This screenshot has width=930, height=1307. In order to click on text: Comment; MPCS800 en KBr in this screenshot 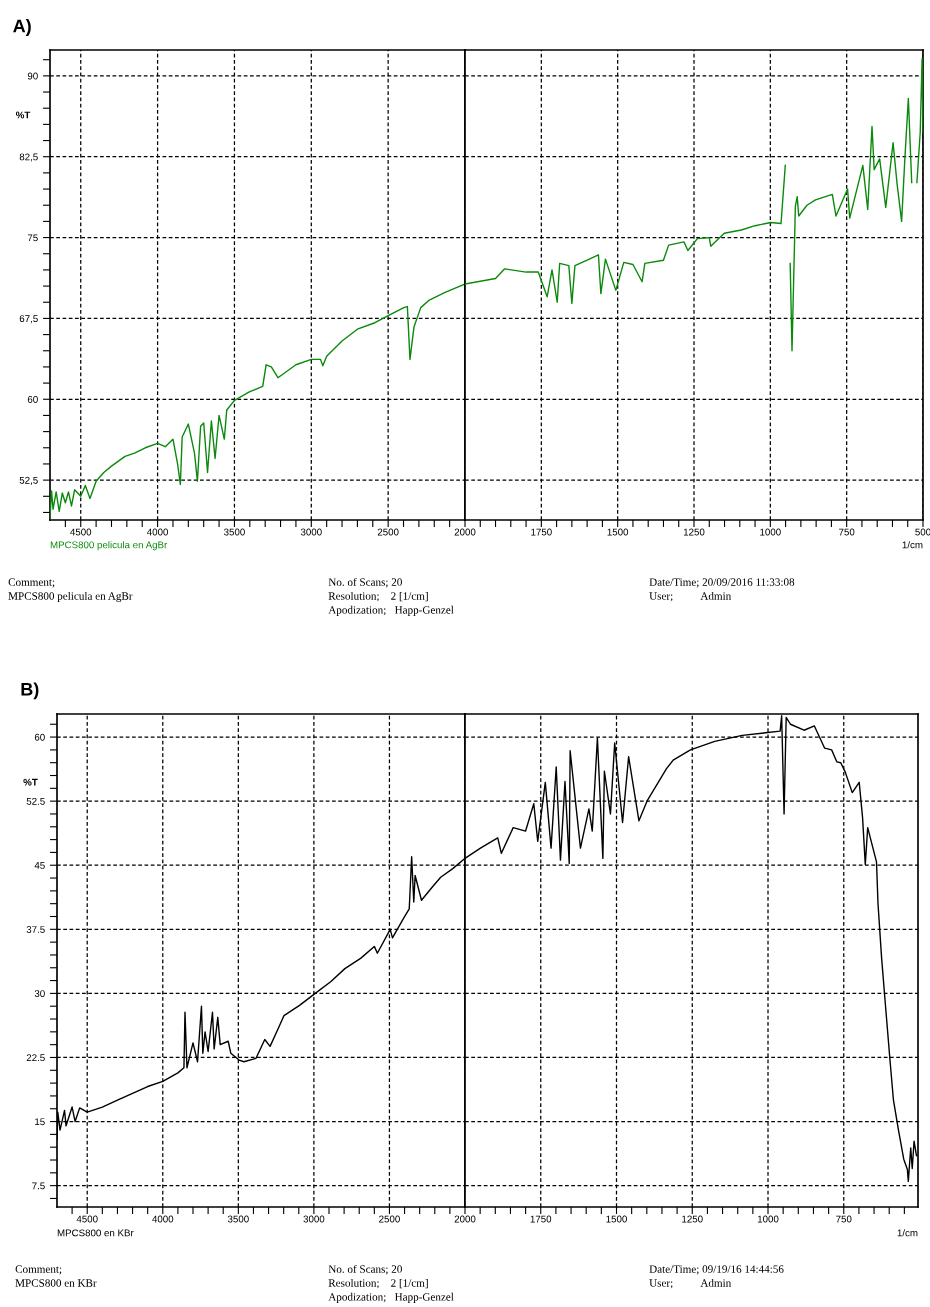, I will do `click(56, 1276)`.